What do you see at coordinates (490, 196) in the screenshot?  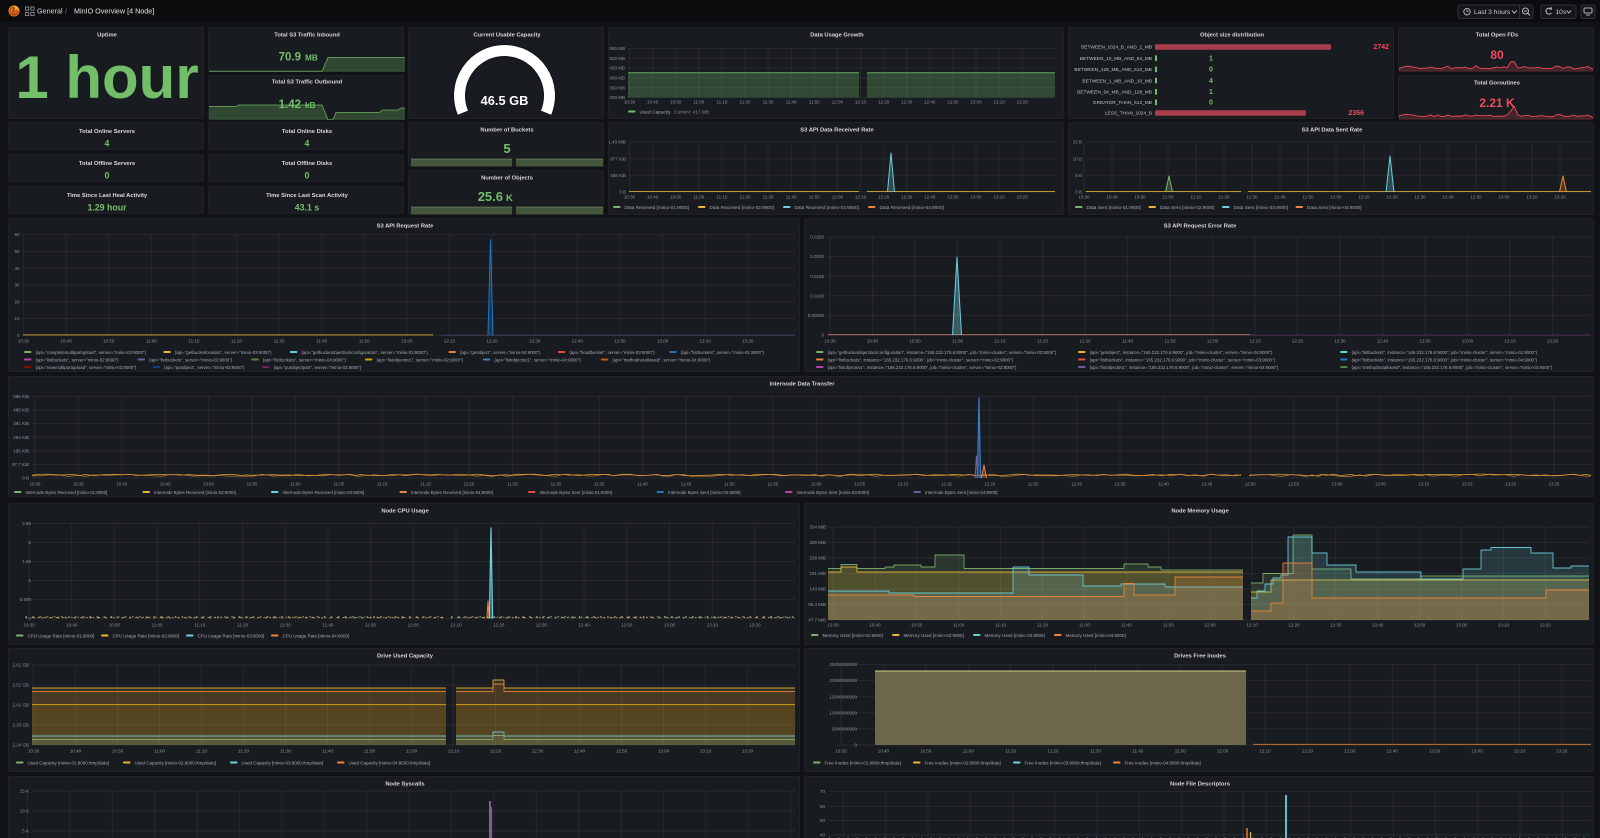 I see `svg-text: 25.6` at bounding box center [490, 196].